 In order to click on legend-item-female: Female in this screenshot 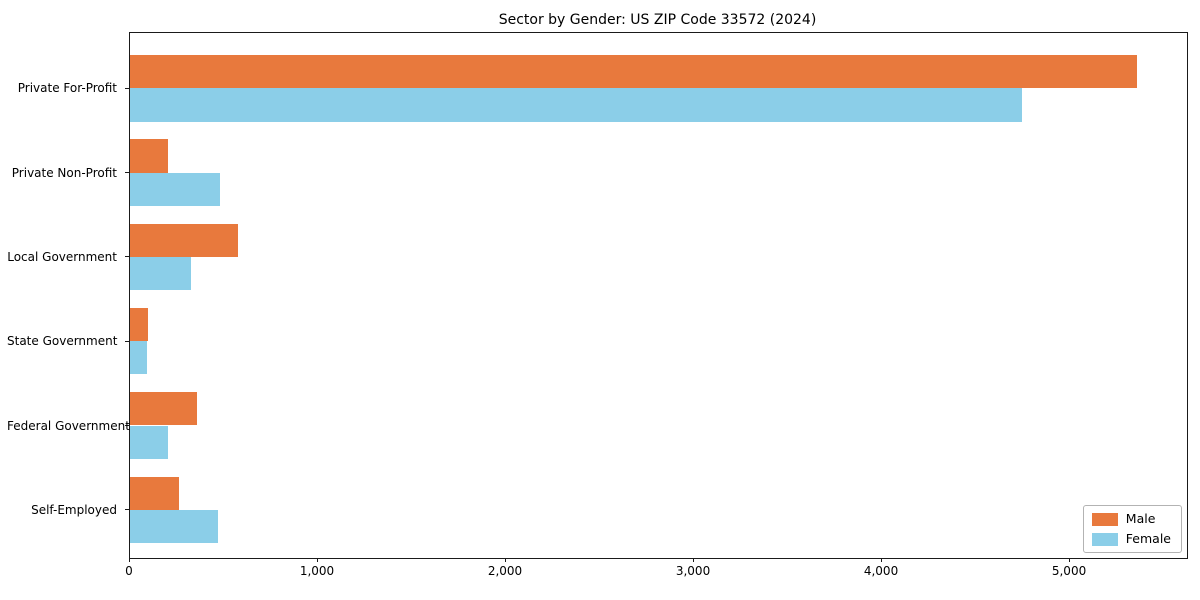, I will do `click(1131, 538)`.